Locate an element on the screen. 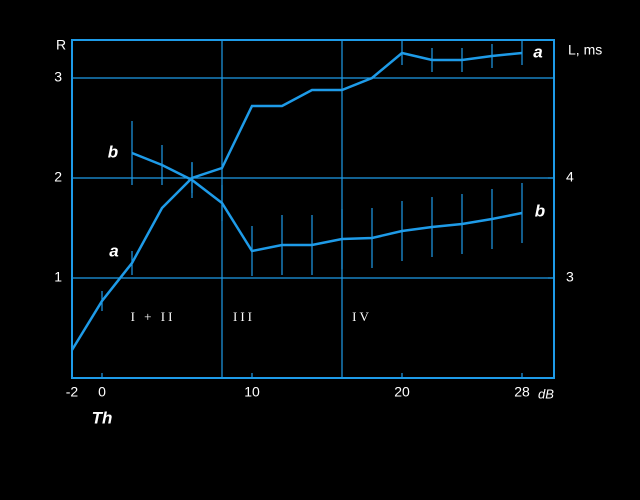 This screenshot has width=640, height=500. y2-tick-label: 4 is located at coordinates (570, 177).